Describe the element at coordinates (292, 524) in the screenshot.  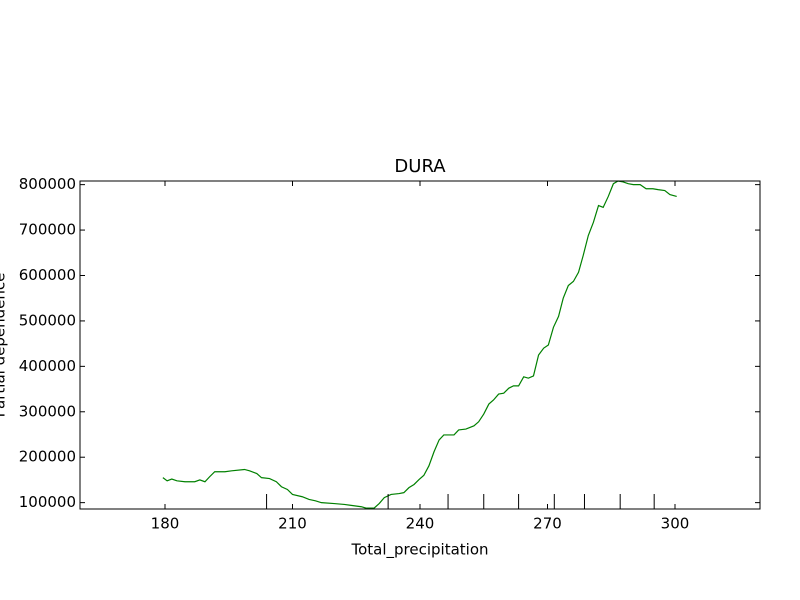
I see `x-tick-label: 210` at that location.